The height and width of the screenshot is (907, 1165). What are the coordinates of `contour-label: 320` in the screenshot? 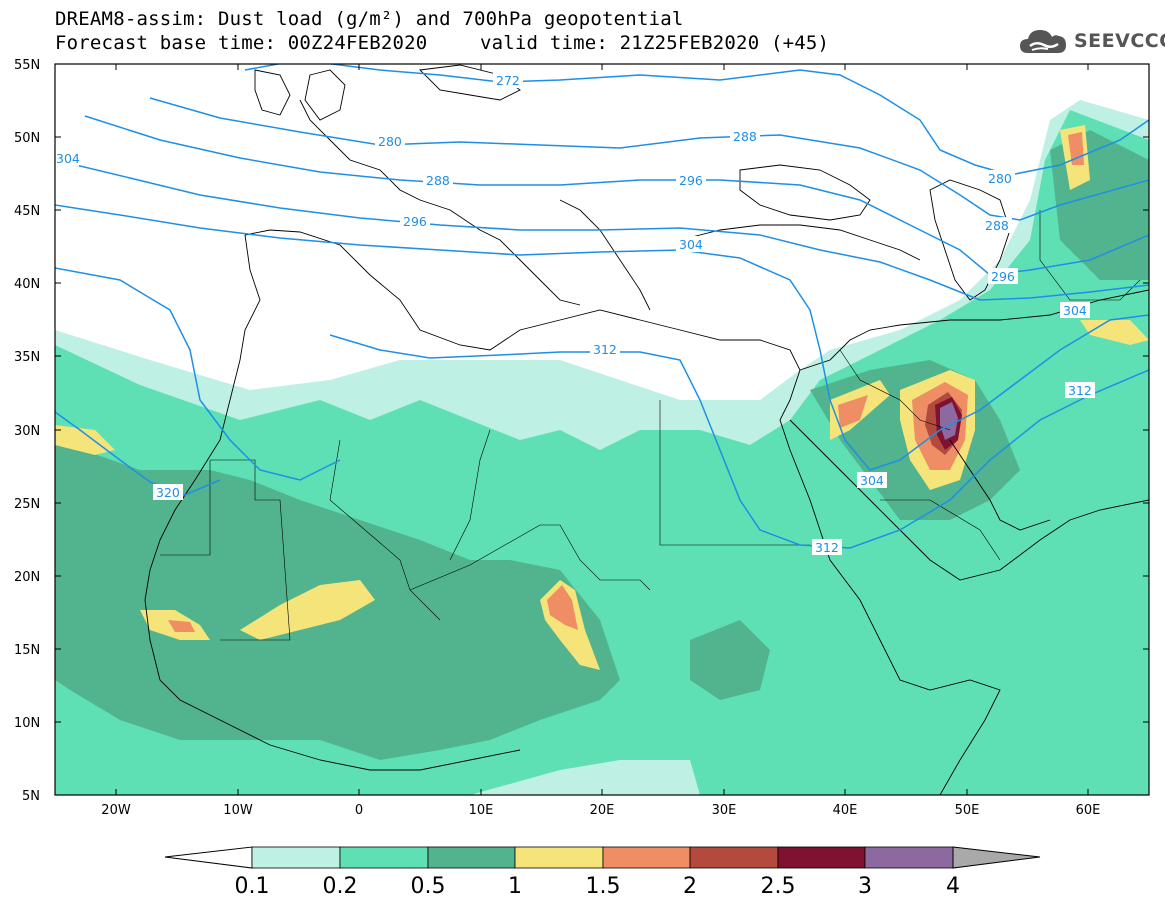 It's located at (168, 492).